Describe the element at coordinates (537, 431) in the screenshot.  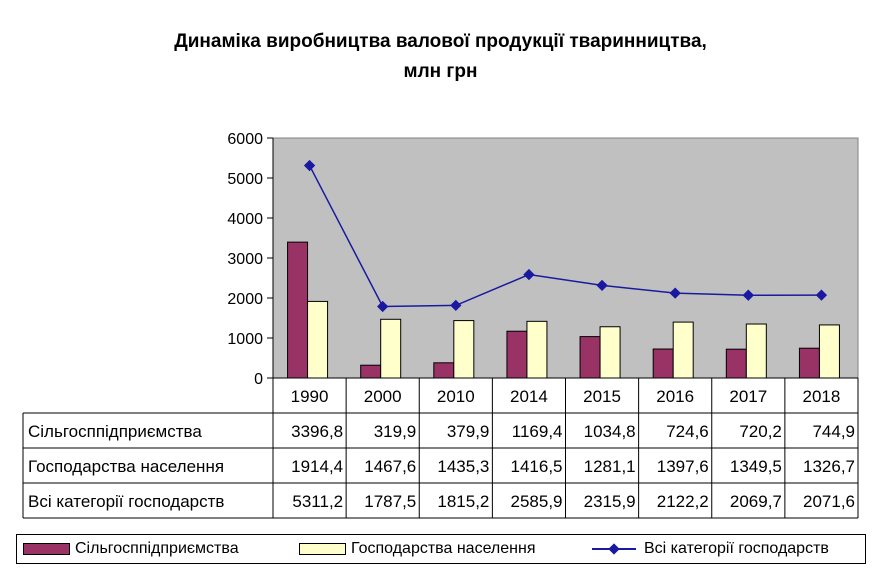
I see `table-data-label: 1169,4` at that location.